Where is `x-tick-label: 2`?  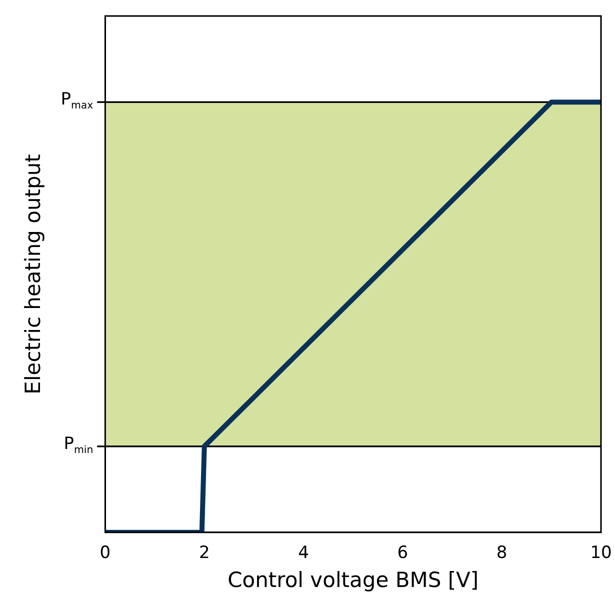 x-tick-label: 2 is located at coordinates (204, 553).